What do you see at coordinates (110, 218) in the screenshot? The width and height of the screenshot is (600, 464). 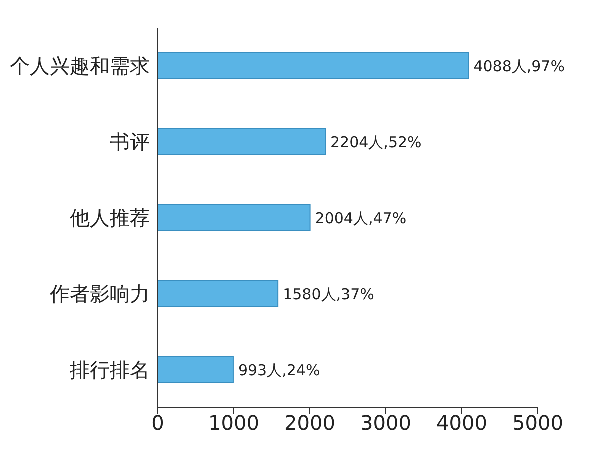 I see `y-tick-label: 他人推荐` at bounding box center [110, 218].